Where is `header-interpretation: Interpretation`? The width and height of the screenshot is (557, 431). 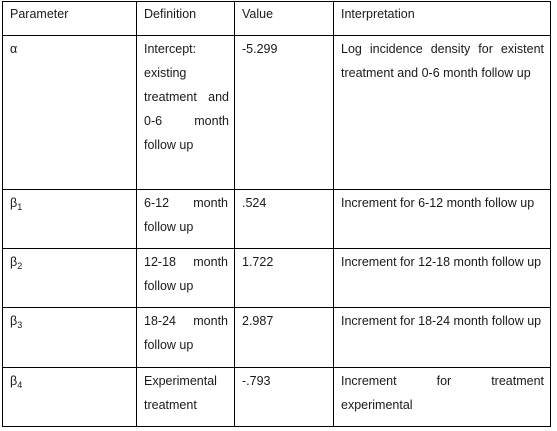
header-interpretation: Interpretation is located at coordinates (442, 18).